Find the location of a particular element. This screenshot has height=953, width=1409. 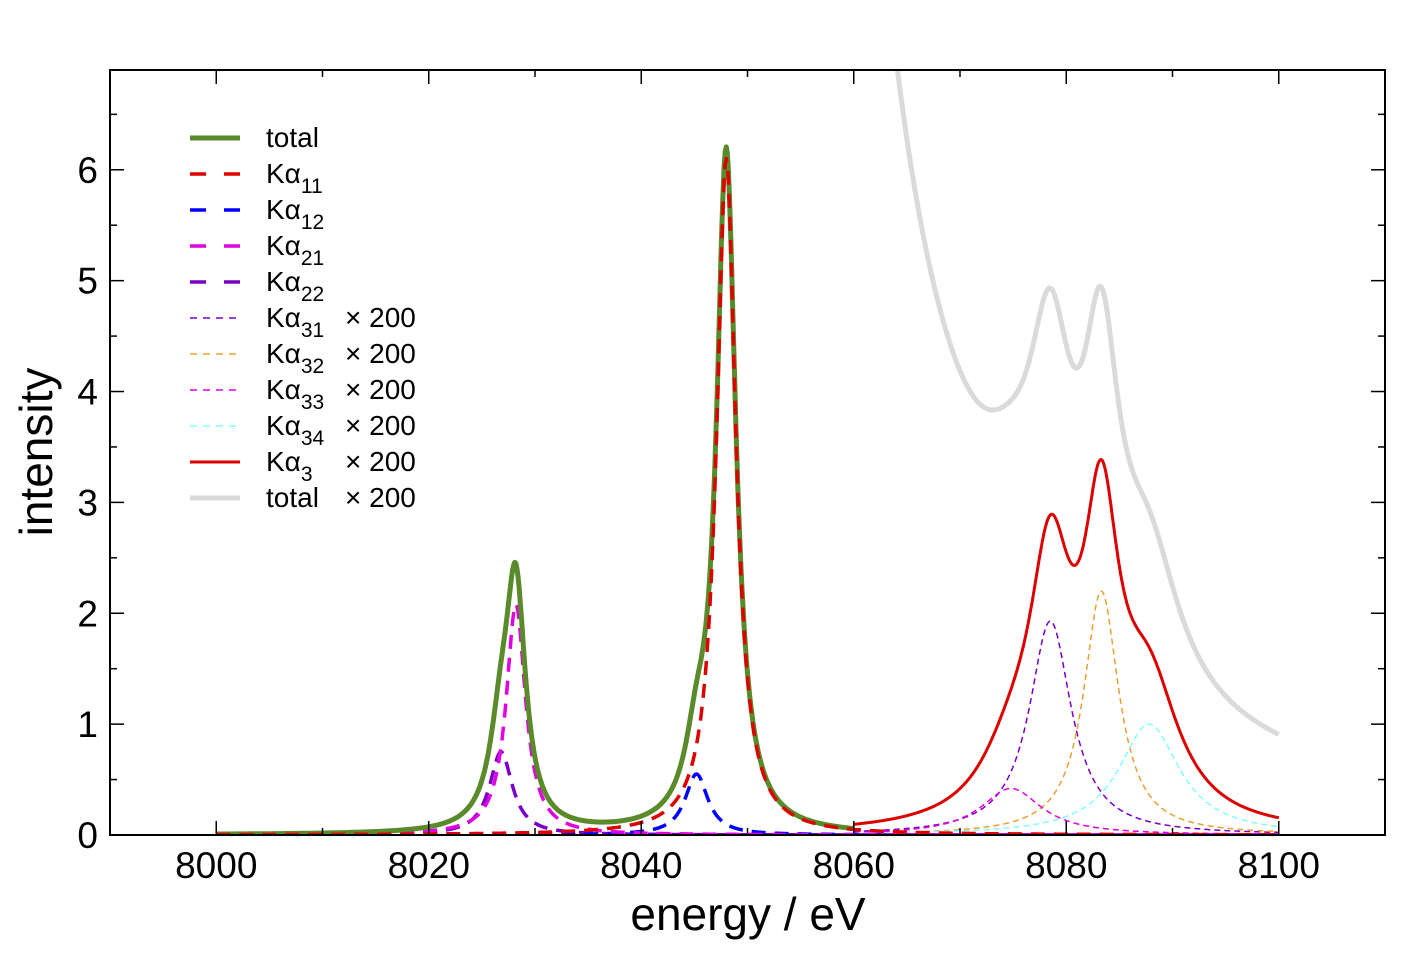

legend-entry-ka3: Kα3 × 200 is located at coordinates (303, 466).